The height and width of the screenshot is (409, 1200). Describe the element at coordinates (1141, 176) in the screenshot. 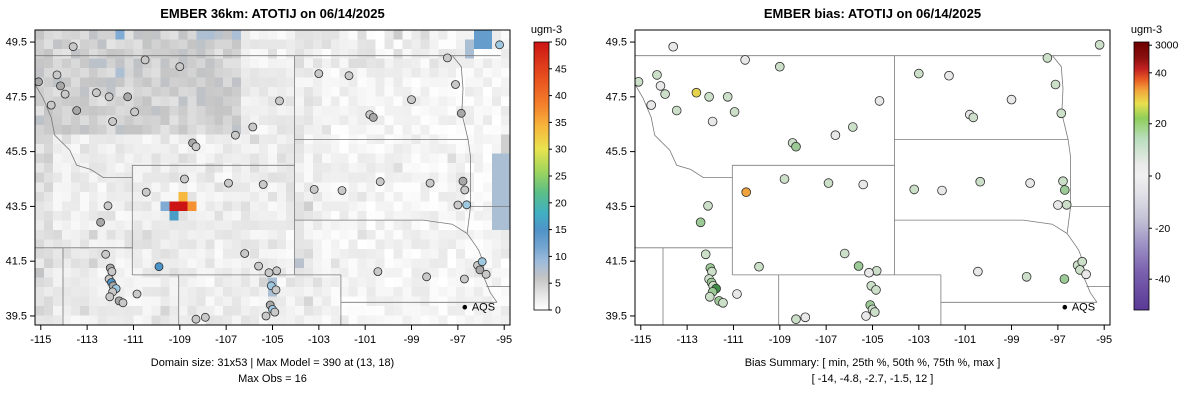

I see `right-colorbar` at that location.